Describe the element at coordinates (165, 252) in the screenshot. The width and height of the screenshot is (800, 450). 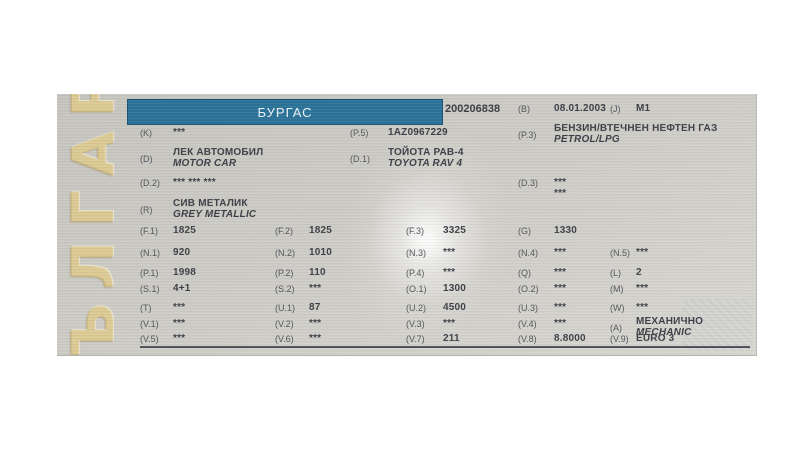
I see `field-n1: (N.1) 920` at that location.